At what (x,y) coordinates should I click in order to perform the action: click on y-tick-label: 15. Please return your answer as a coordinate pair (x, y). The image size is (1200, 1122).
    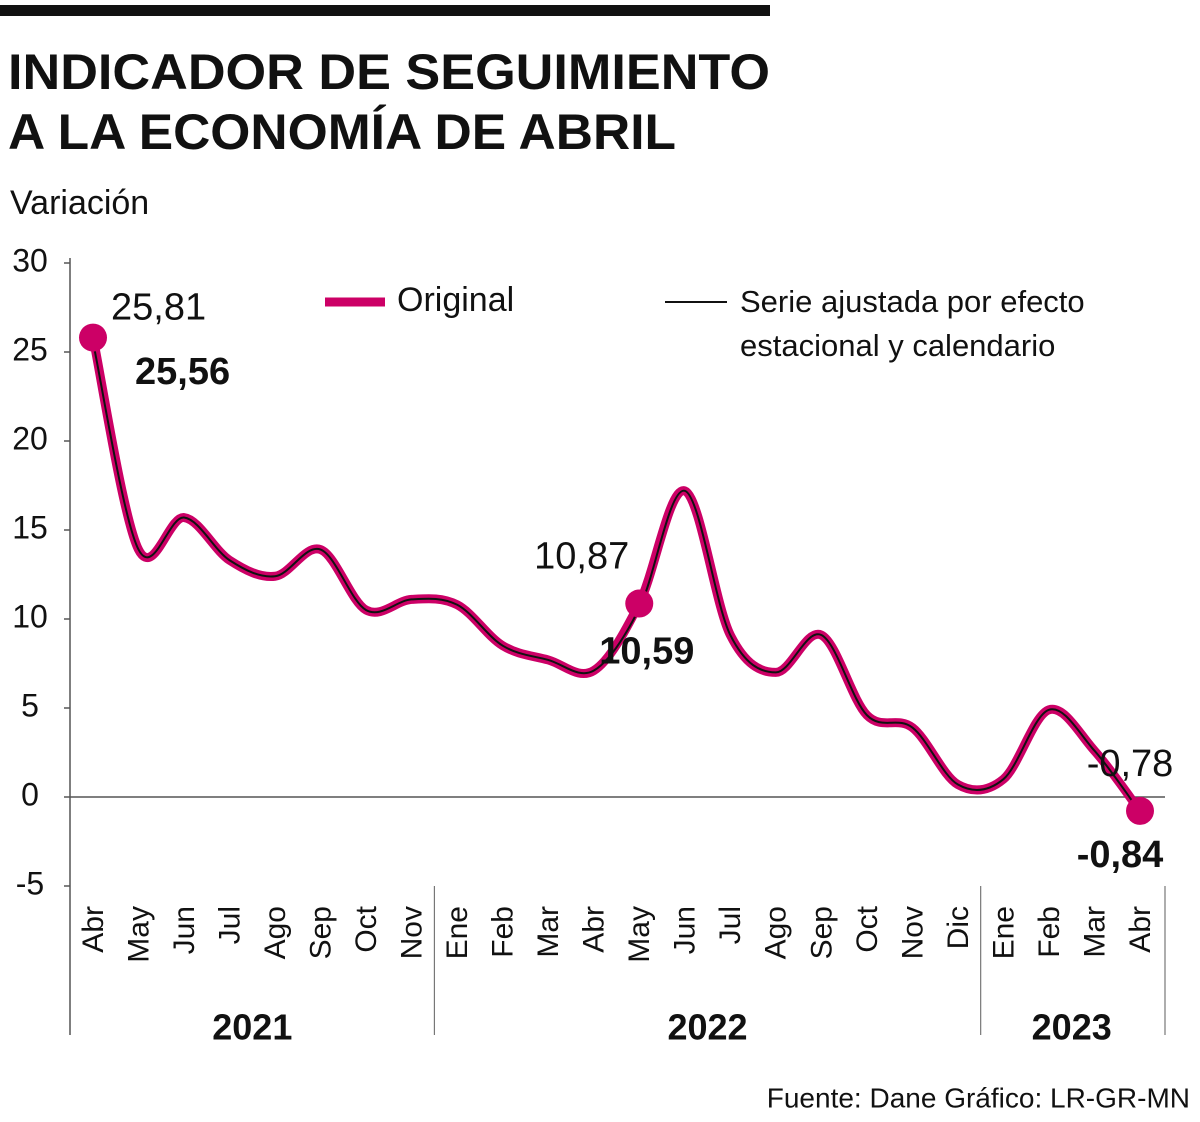
    Looking at the image, I should click on (30, 527).